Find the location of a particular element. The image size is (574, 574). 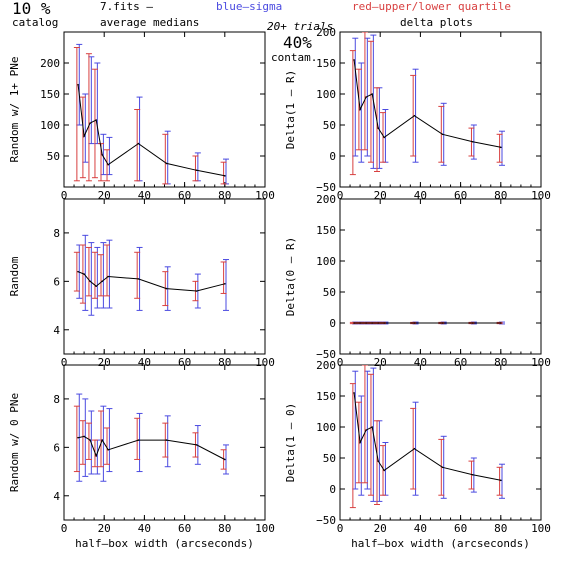

header-trials: 20+ trials is located at coordinates (300, 26).